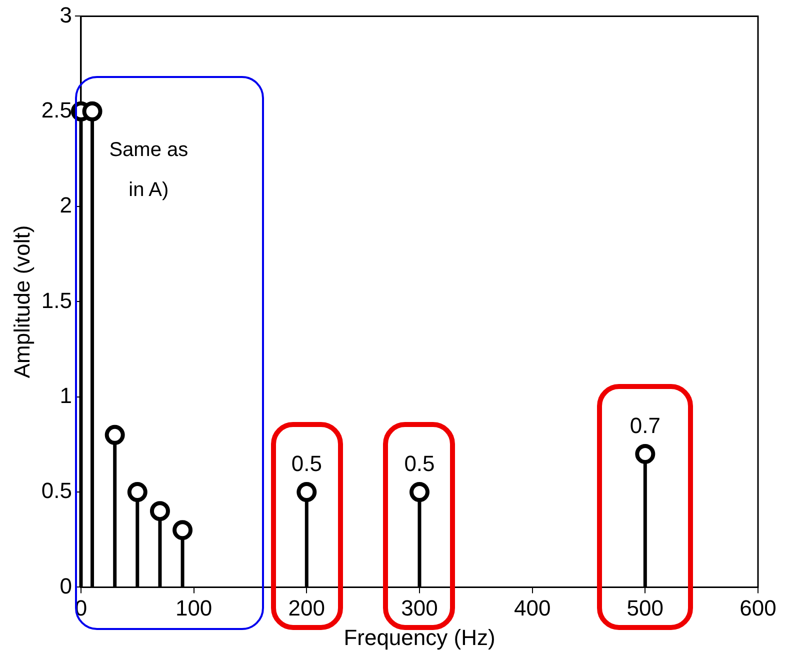  Describe the element at coordinates (645, 607) in the screenshot. I see `x-tick-label: 500` at that location.